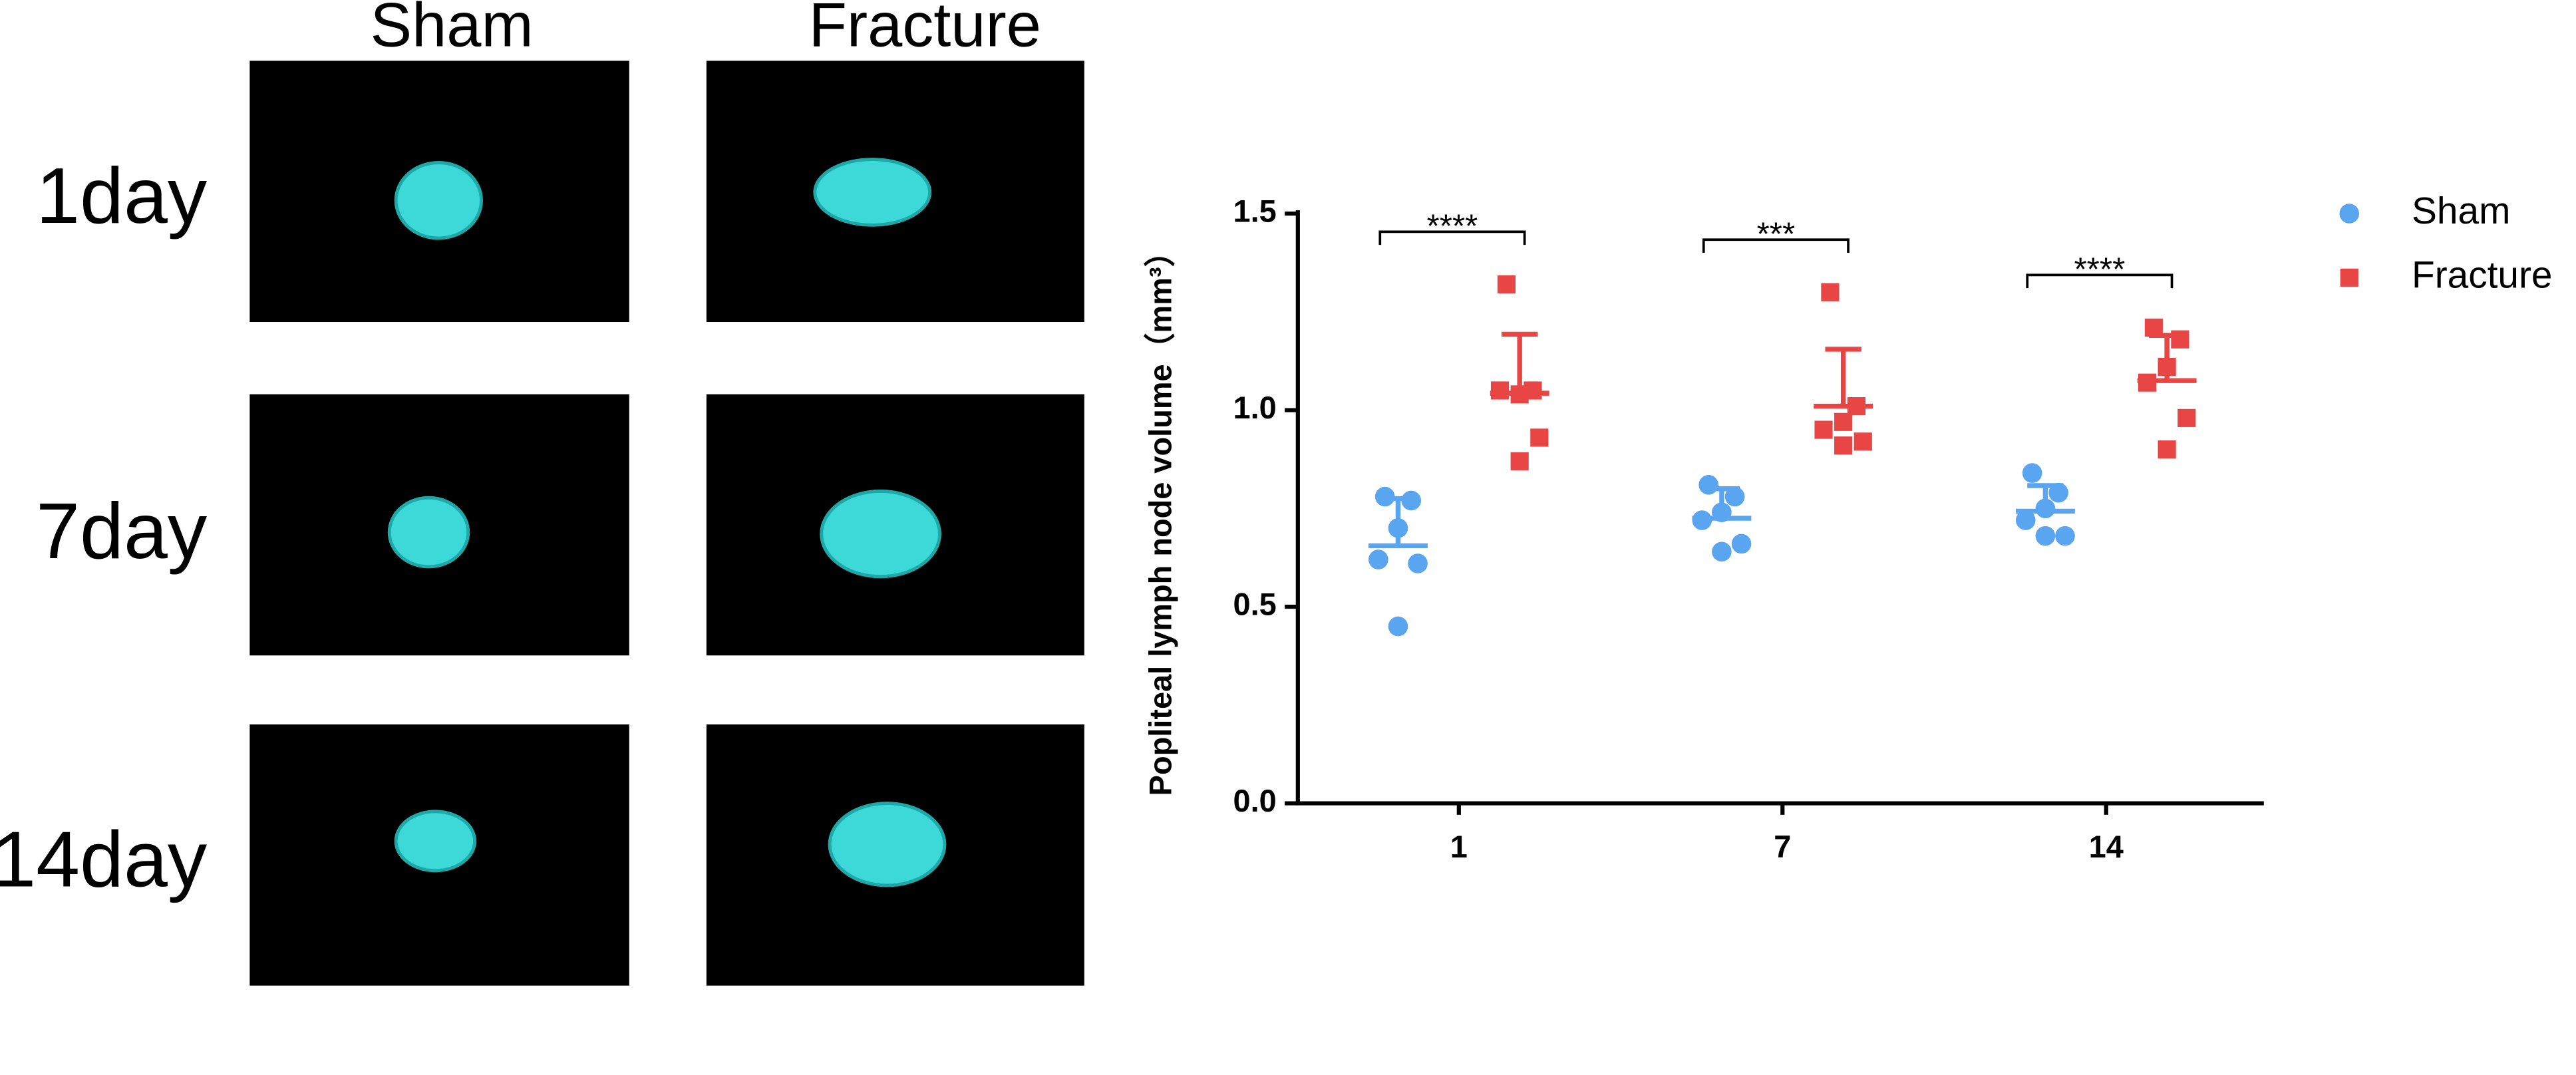 The image size is (2576, 1075). I want to click on significance-label: ***, so click(1776, 234).